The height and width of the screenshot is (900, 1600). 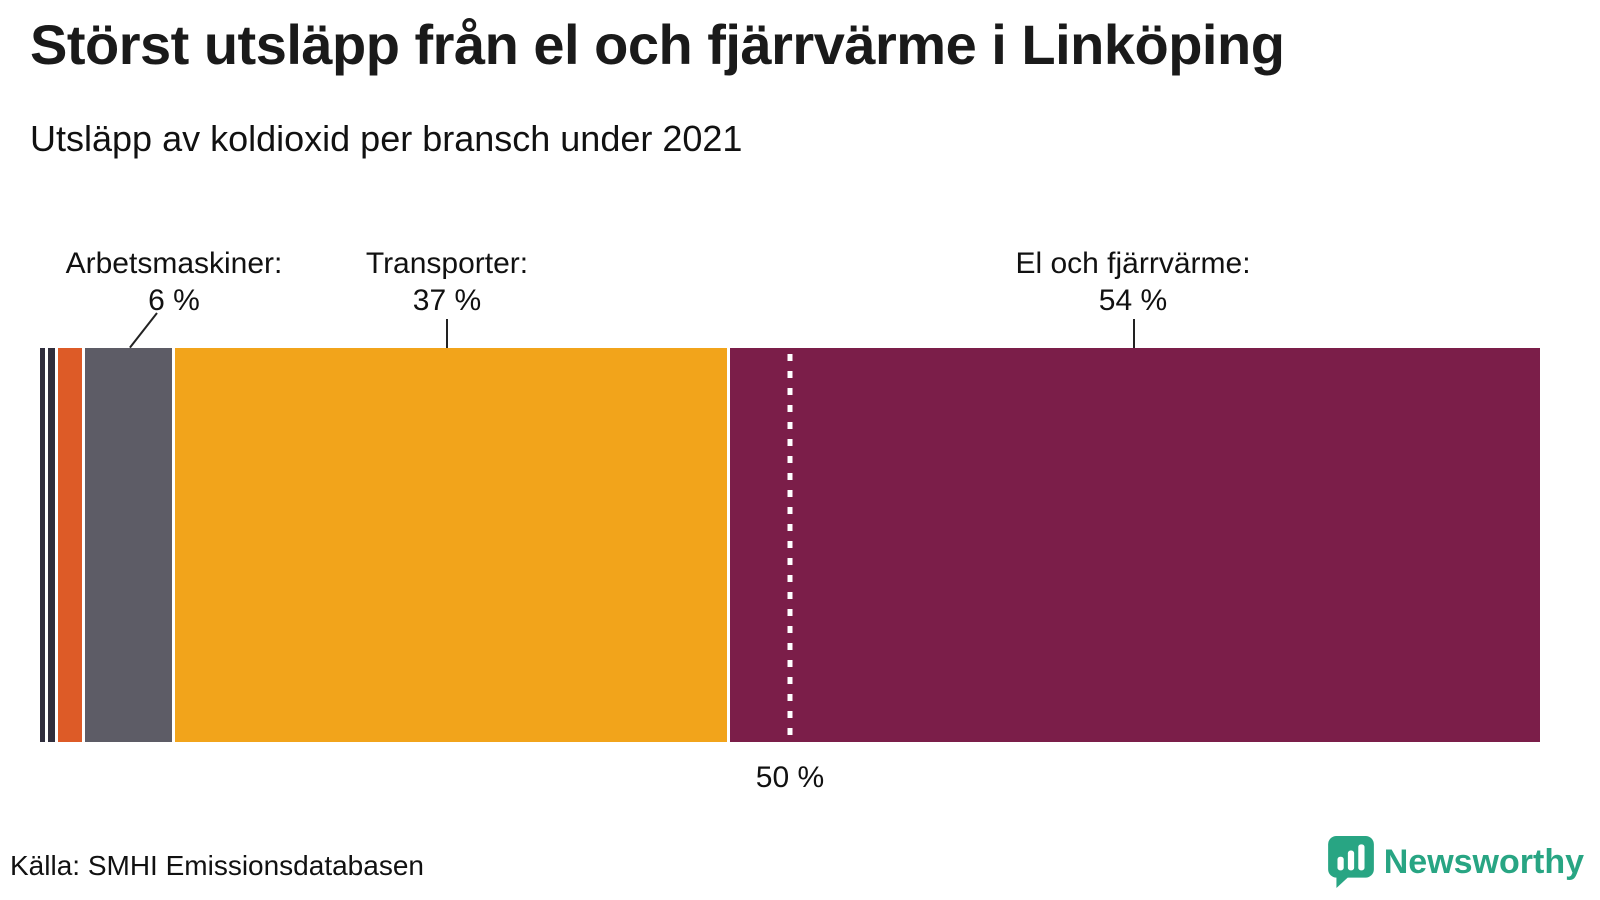 What do you see at coordinates (217, 865) in the screenshot?
I see `source-text: Källa: SMHI Emissionsdatabasen` at bounding box center [217, 865].